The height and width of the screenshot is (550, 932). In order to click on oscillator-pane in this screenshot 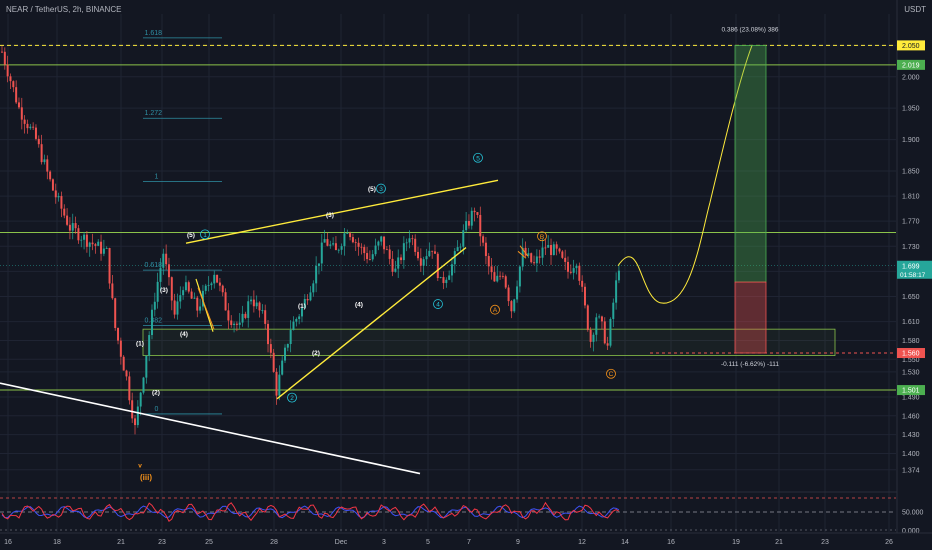, I will do `click(466, 511)`.